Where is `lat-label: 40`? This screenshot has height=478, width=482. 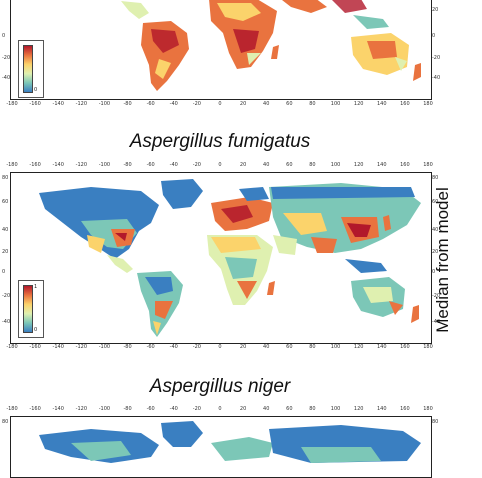 lat-label: 40 is located at coordinates (435, 230).